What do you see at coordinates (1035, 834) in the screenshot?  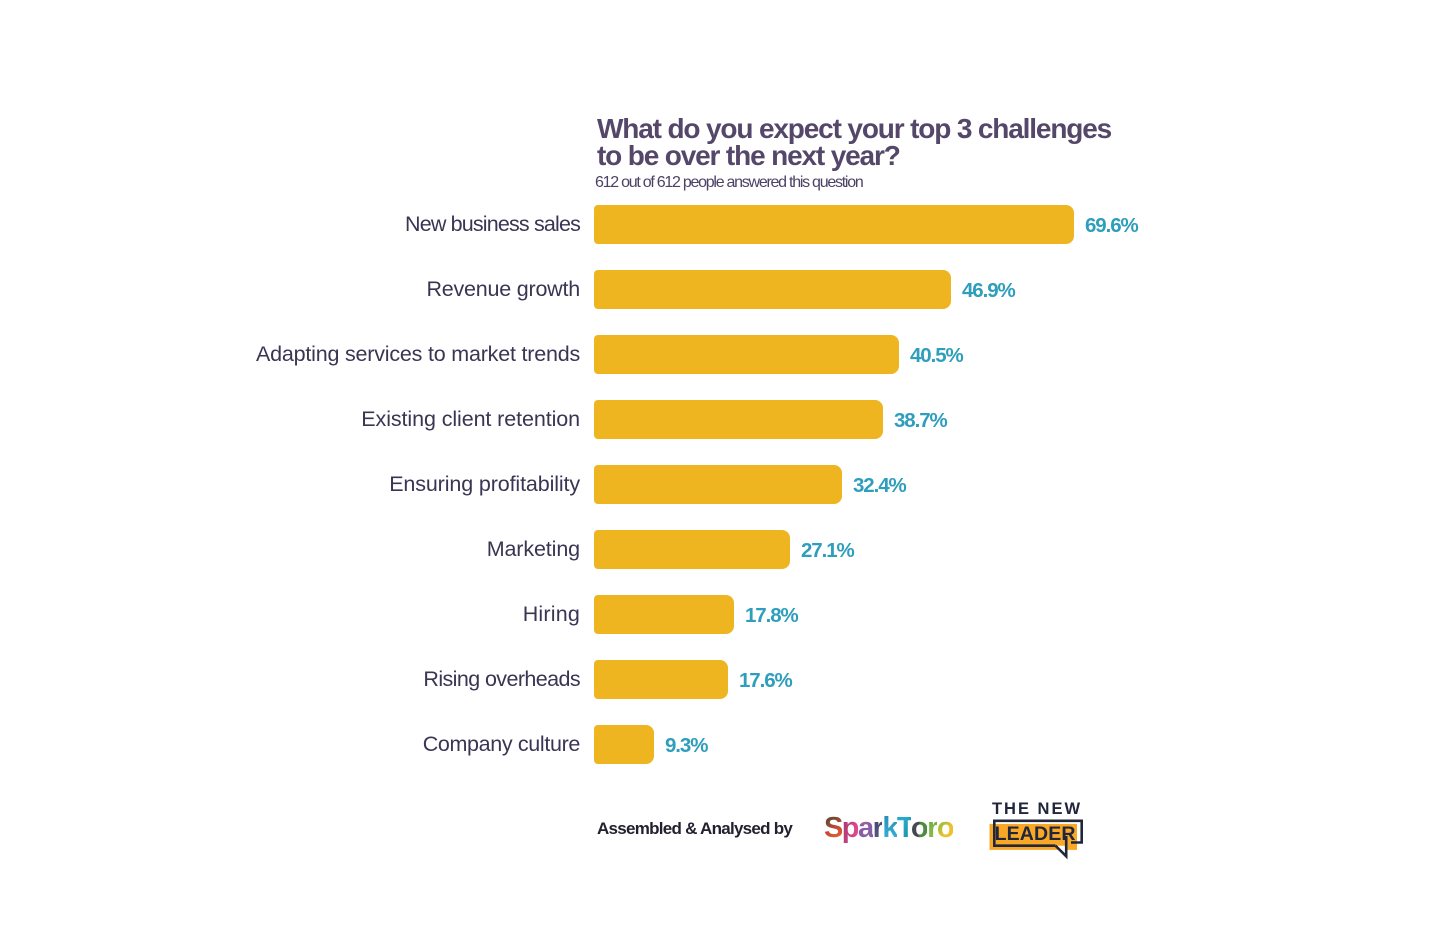 I see `svg-text: LEADER` at bounding box center [1035, 834].